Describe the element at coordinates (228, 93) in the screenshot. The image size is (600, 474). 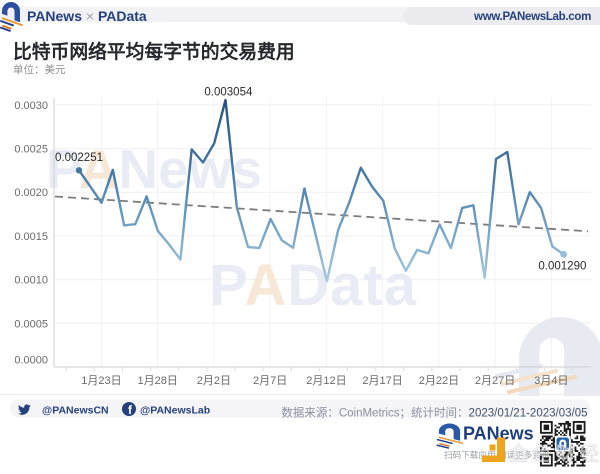
I see `svg-text: 0.003054` at that location.